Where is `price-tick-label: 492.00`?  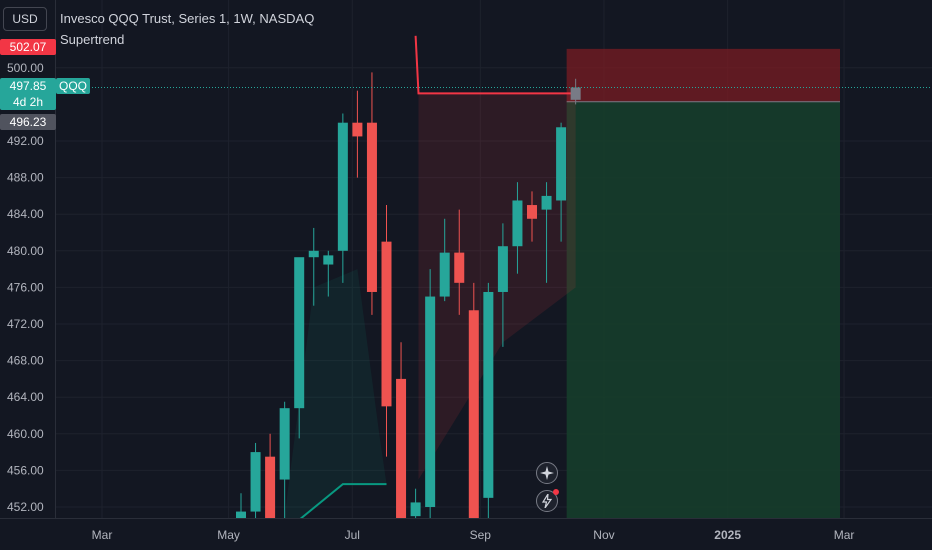
price-tick-label: 492.00 is located at coordinates (25, 141).